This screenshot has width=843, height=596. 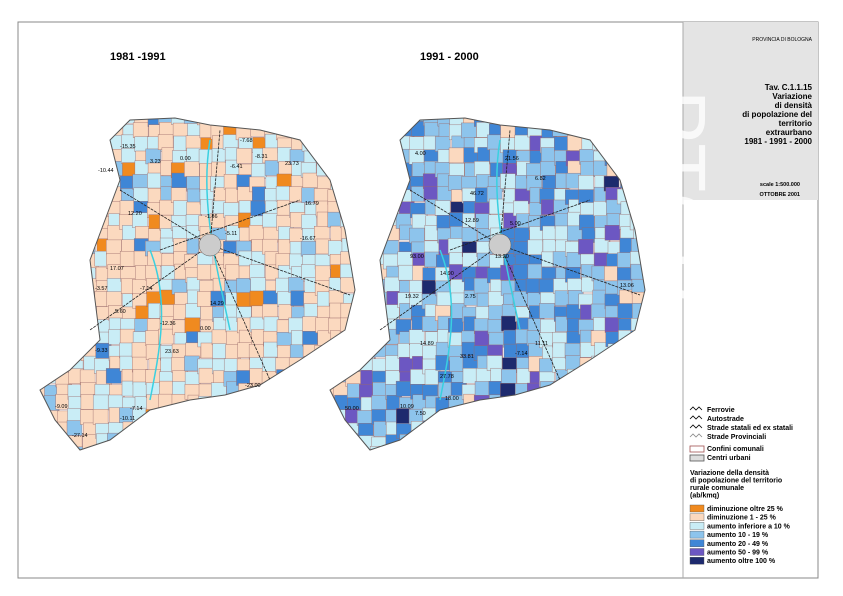 What do you see at coordinates (742, 518) in the screenshot?
I see `legend-label: diminuzione 1 - 25 %` at bounding box center [742, 518].